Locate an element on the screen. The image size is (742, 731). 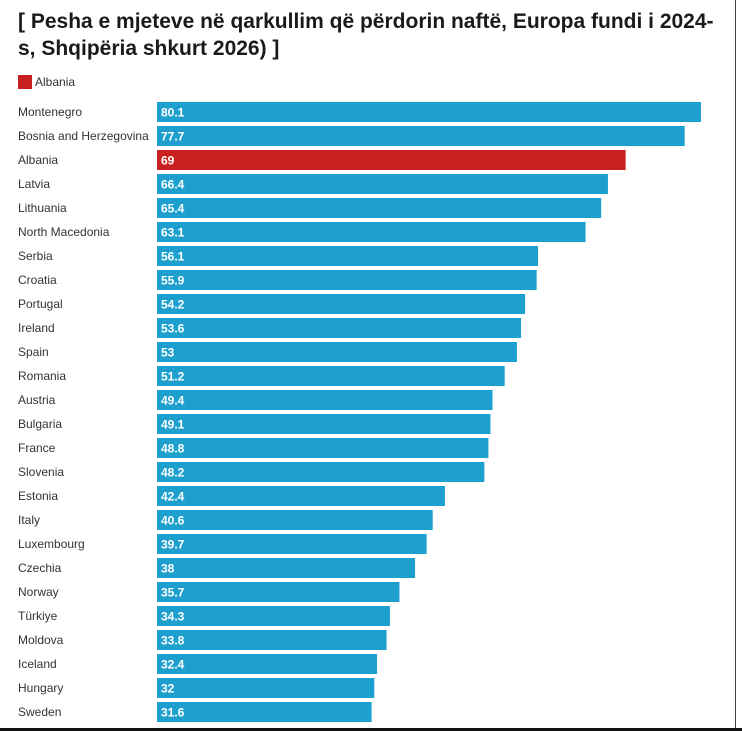
category-label-france: France is located at coordinates (37, 448).